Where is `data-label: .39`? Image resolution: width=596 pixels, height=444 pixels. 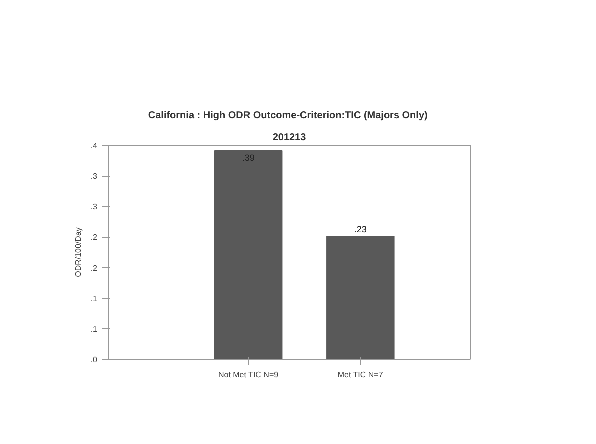
data-label: .39 is located at coordinates (248, 157).